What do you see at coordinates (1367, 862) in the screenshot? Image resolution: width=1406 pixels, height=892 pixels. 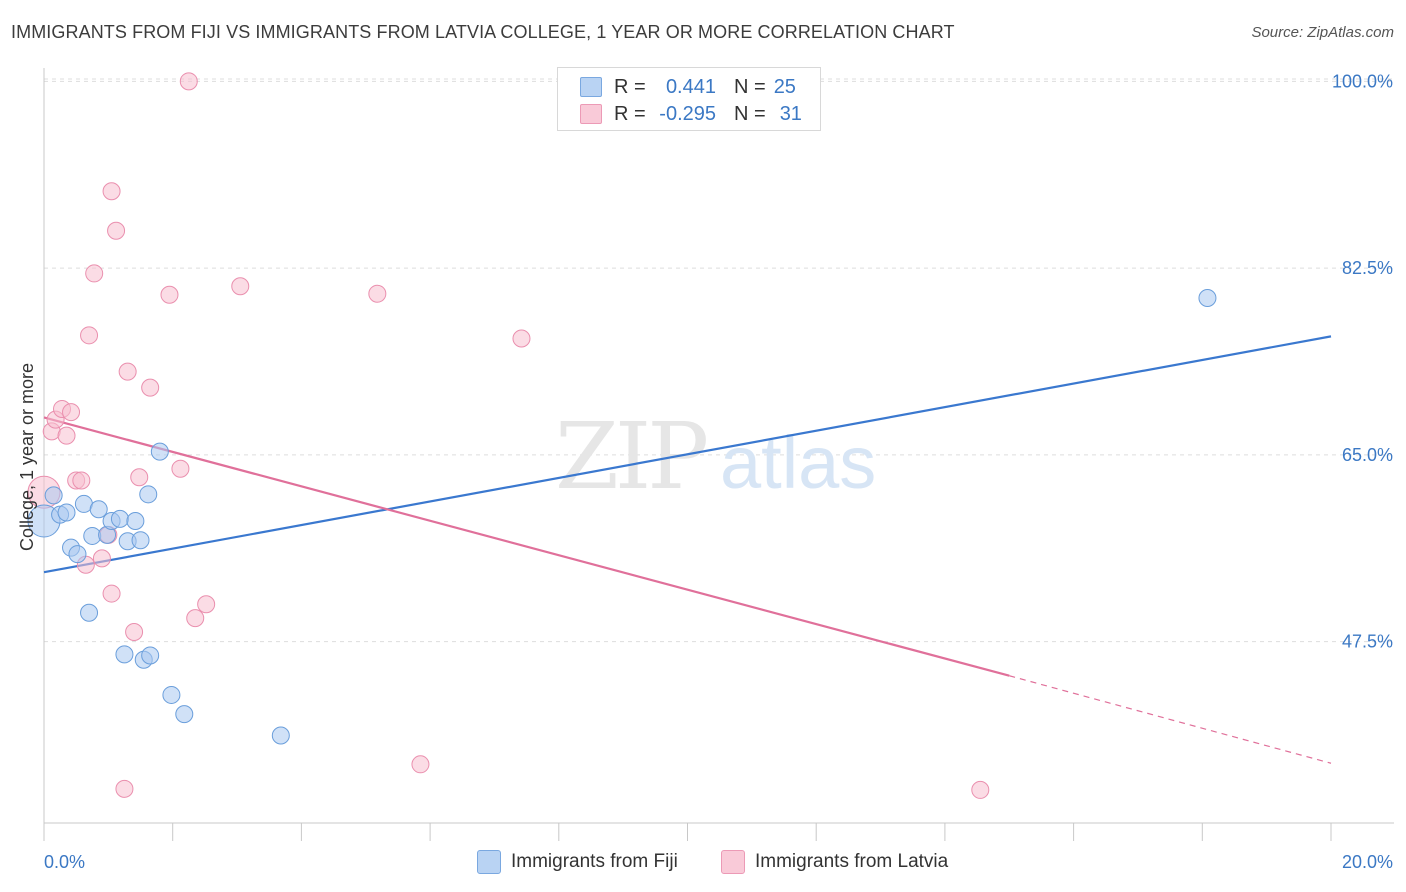 I see `x-tick-label: 20.0%` at bounding box center [1367, 862].